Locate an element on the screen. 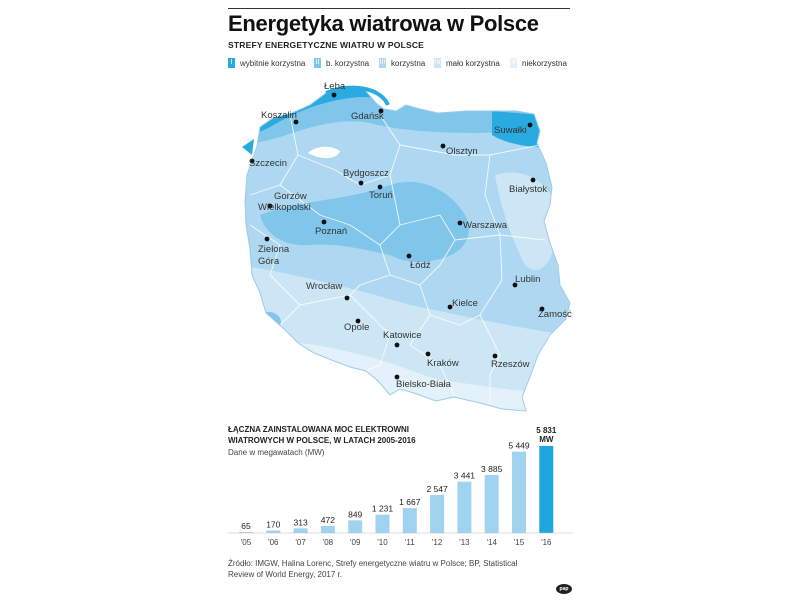 Image resolution: width=800 pixels, height=600 pixels. szczecin-lagoon is located at coordinates (324, 152).